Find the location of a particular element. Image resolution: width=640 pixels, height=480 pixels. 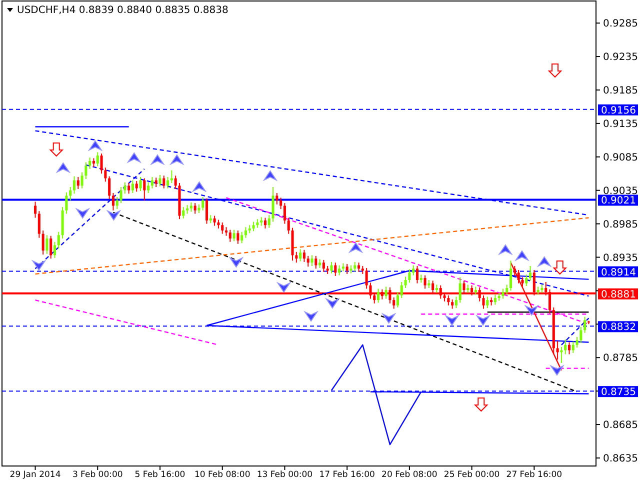

y-tick-label: 0.9085 is located at coordinates (620, 158).